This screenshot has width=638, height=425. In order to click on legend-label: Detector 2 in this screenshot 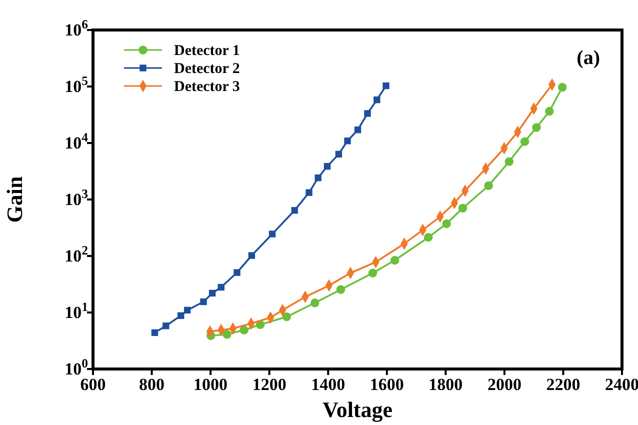, I will do `click(207, 69)`.